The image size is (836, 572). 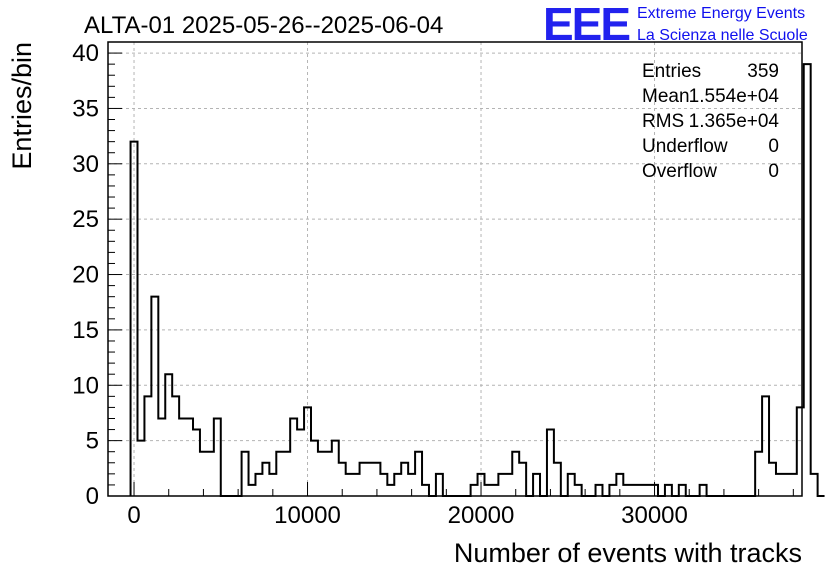 What do you see at coordinates (663, 121) in the screenshot?
I see `stats-label: RMS` at bounding box center [663, 121].